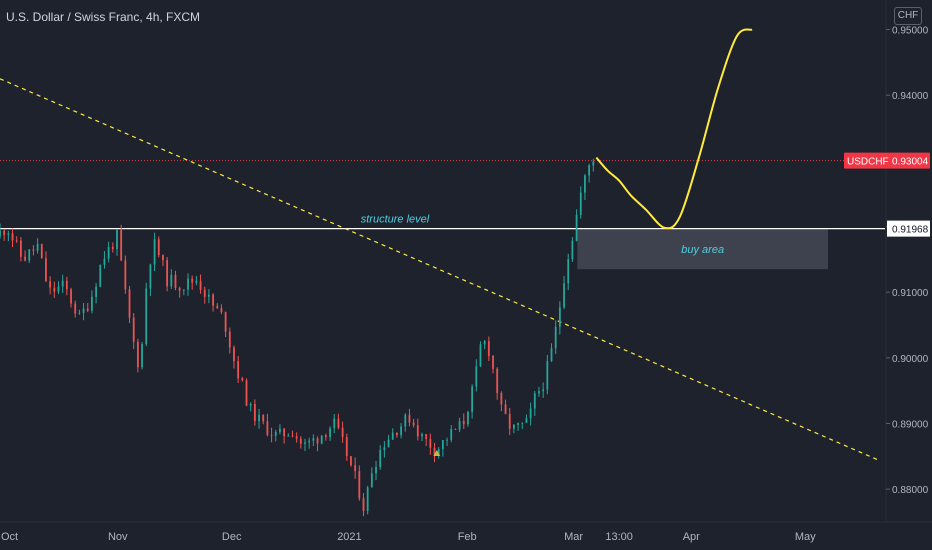 The height and width of the screenshot is (550, 932). What do you see at coordinates (118, 537) in the screenshot?
I see `x-tick-label: Nov` at bounding box center [118, 537].